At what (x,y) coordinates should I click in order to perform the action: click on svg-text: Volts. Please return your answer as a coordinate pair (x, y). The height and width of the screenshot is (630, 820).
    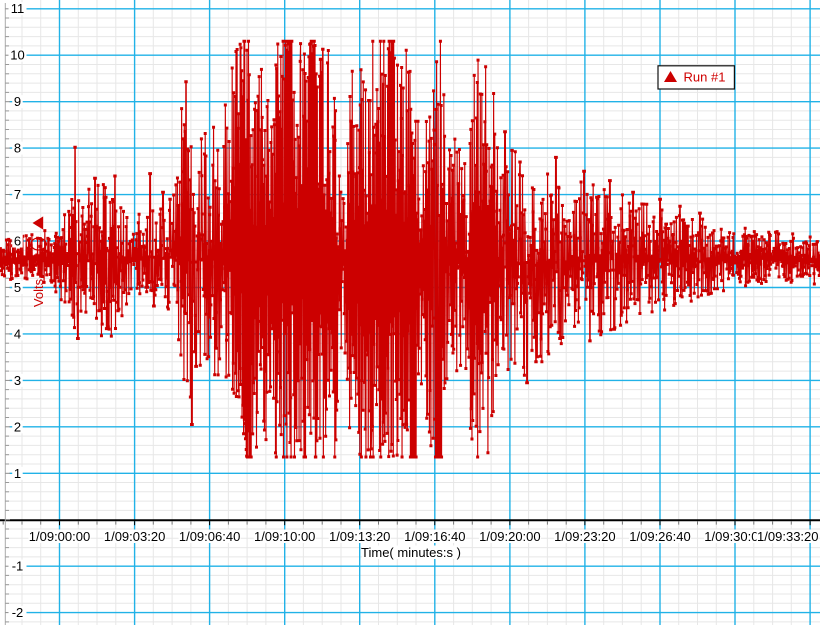
    Looking at the image, I should click on (38, 292).